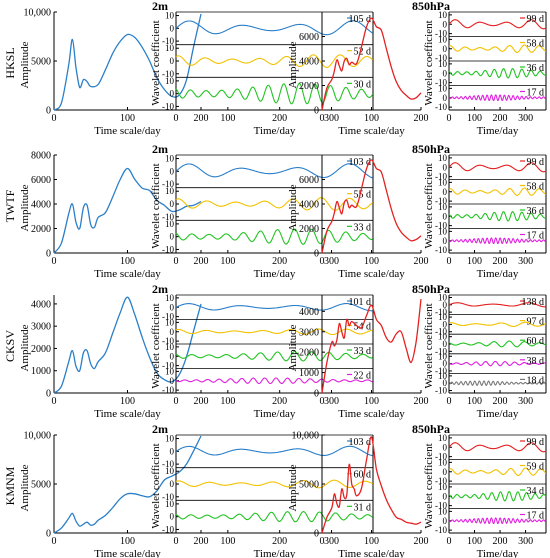 The width and height of the screenshot is (550, 558). I want to click on wavelet-y-label: Wavelet coefficient, so click(156, 62).